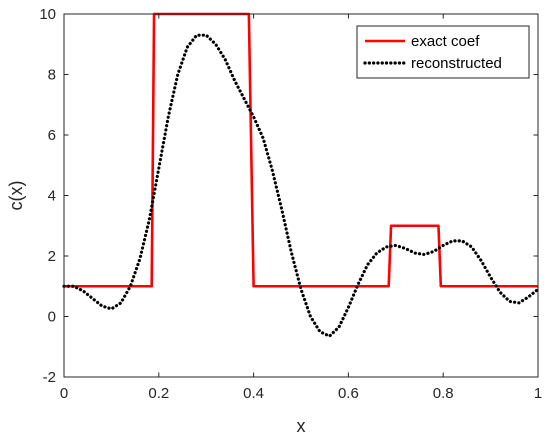  I want to click on y-tick-label: 0, so click(52, 317).